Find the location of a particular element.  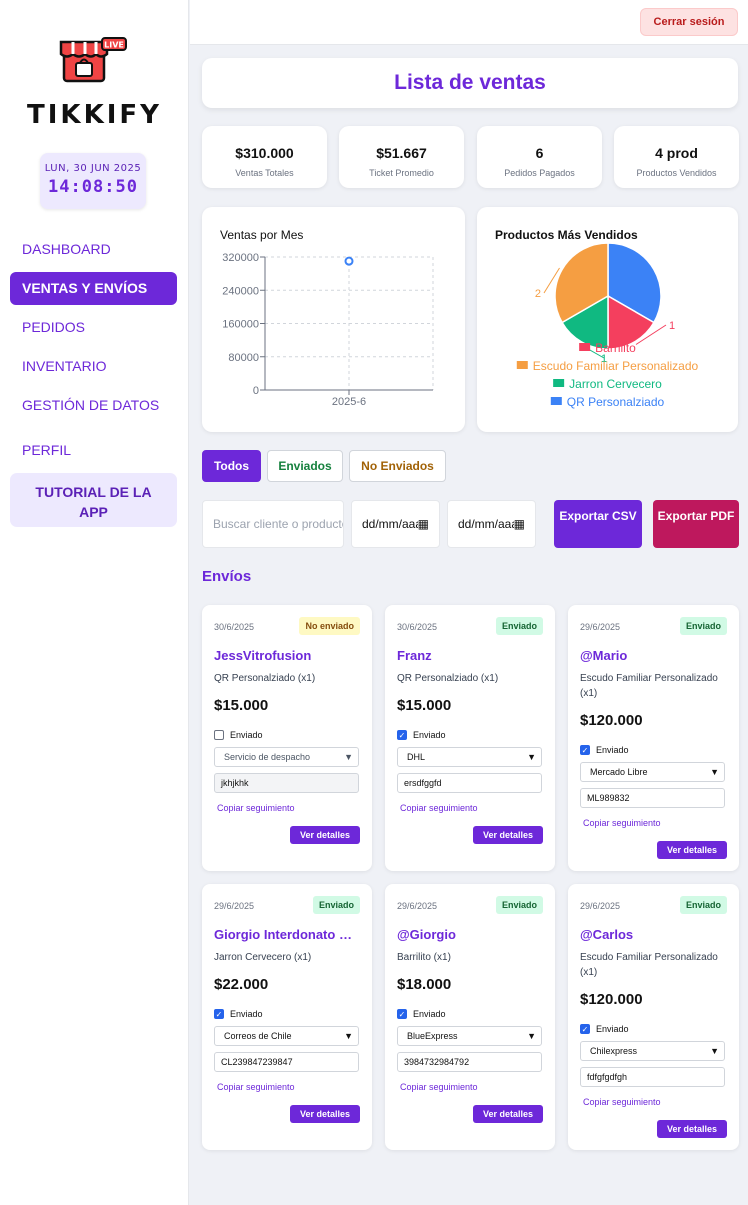

section-title: Envíos is located at coordinates (227, 576).